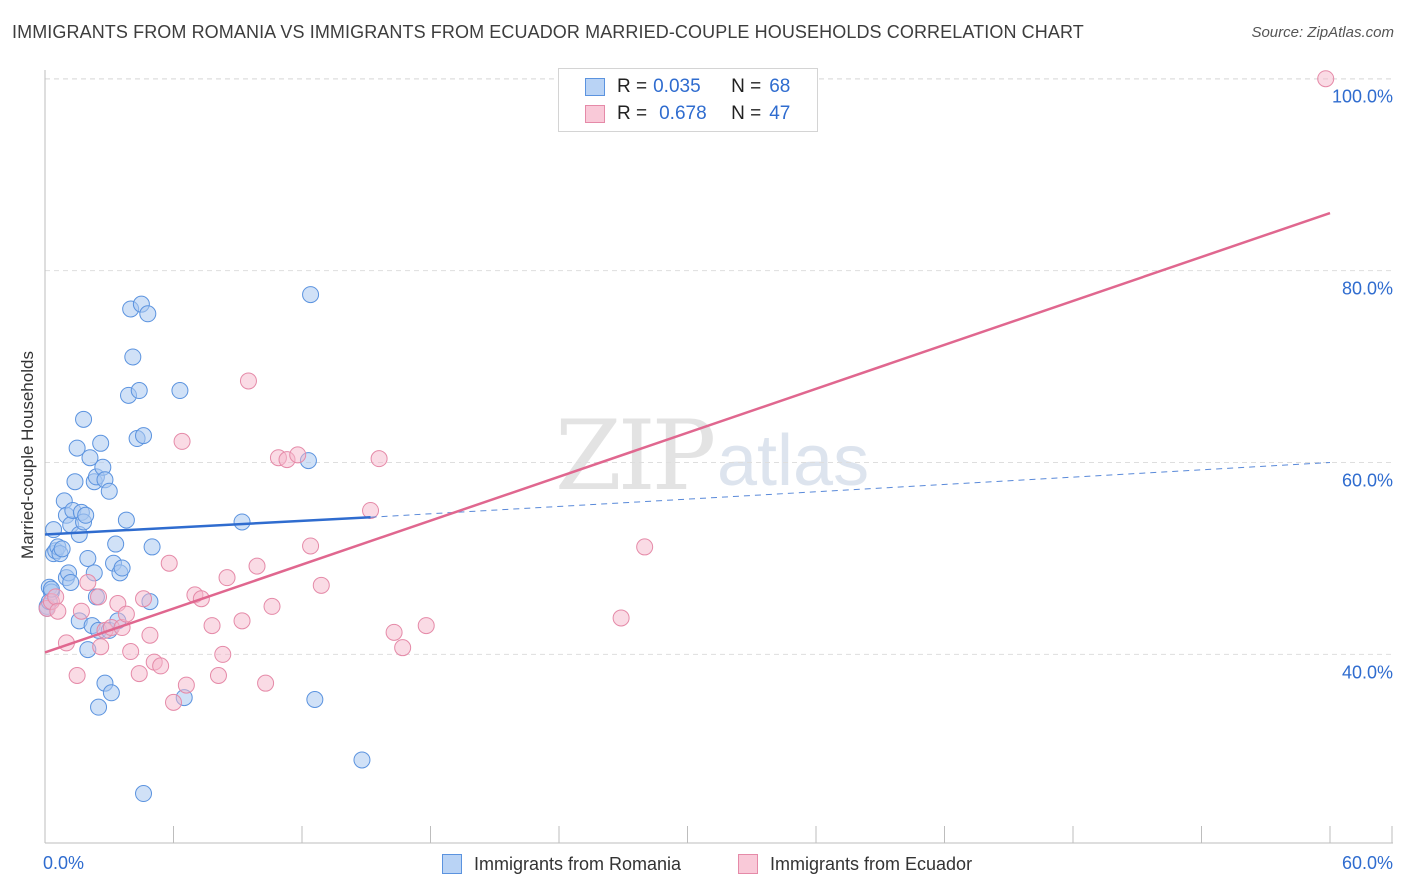  Describe the element at coordinates (204, 544) in the screenshot. I see `romania-points` at that location.